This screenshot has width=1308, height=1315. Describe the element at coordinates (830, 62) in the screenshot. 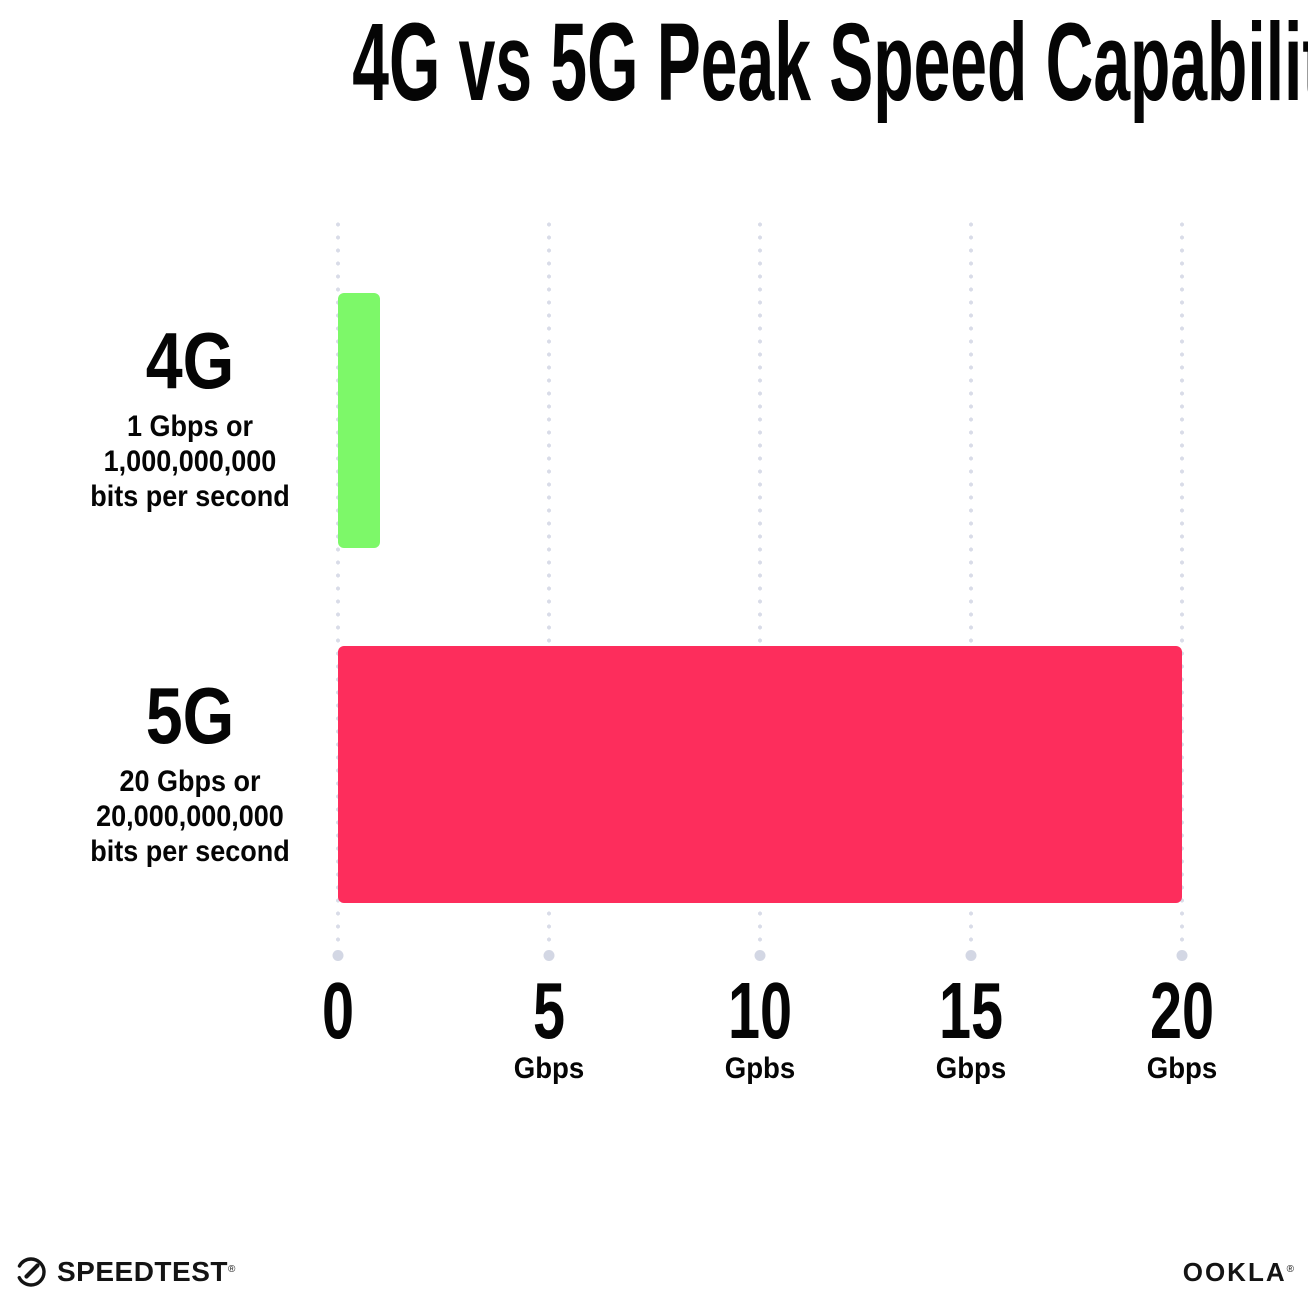

I see `chart-title: 4G vs 5G Peak Speed Capability` at that location.